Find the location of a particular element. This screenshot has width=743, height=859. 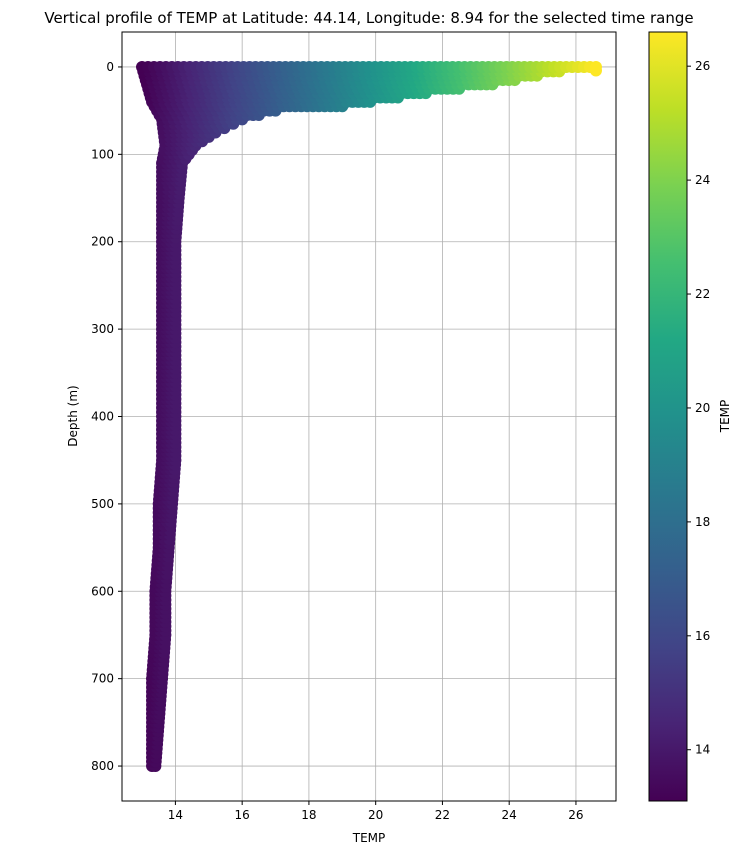

y-tick-label: 800 is located at coordinates (102, 766).